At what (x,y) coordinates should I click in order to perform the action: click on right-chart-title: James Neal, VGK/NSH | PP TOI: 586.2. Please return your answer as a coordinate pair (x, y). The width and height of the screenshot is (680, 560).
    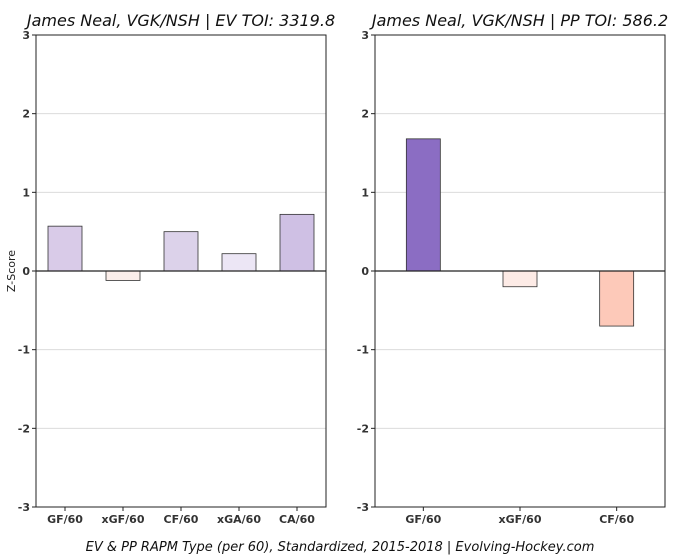
    Looking at the image, I should click on (518, 20).